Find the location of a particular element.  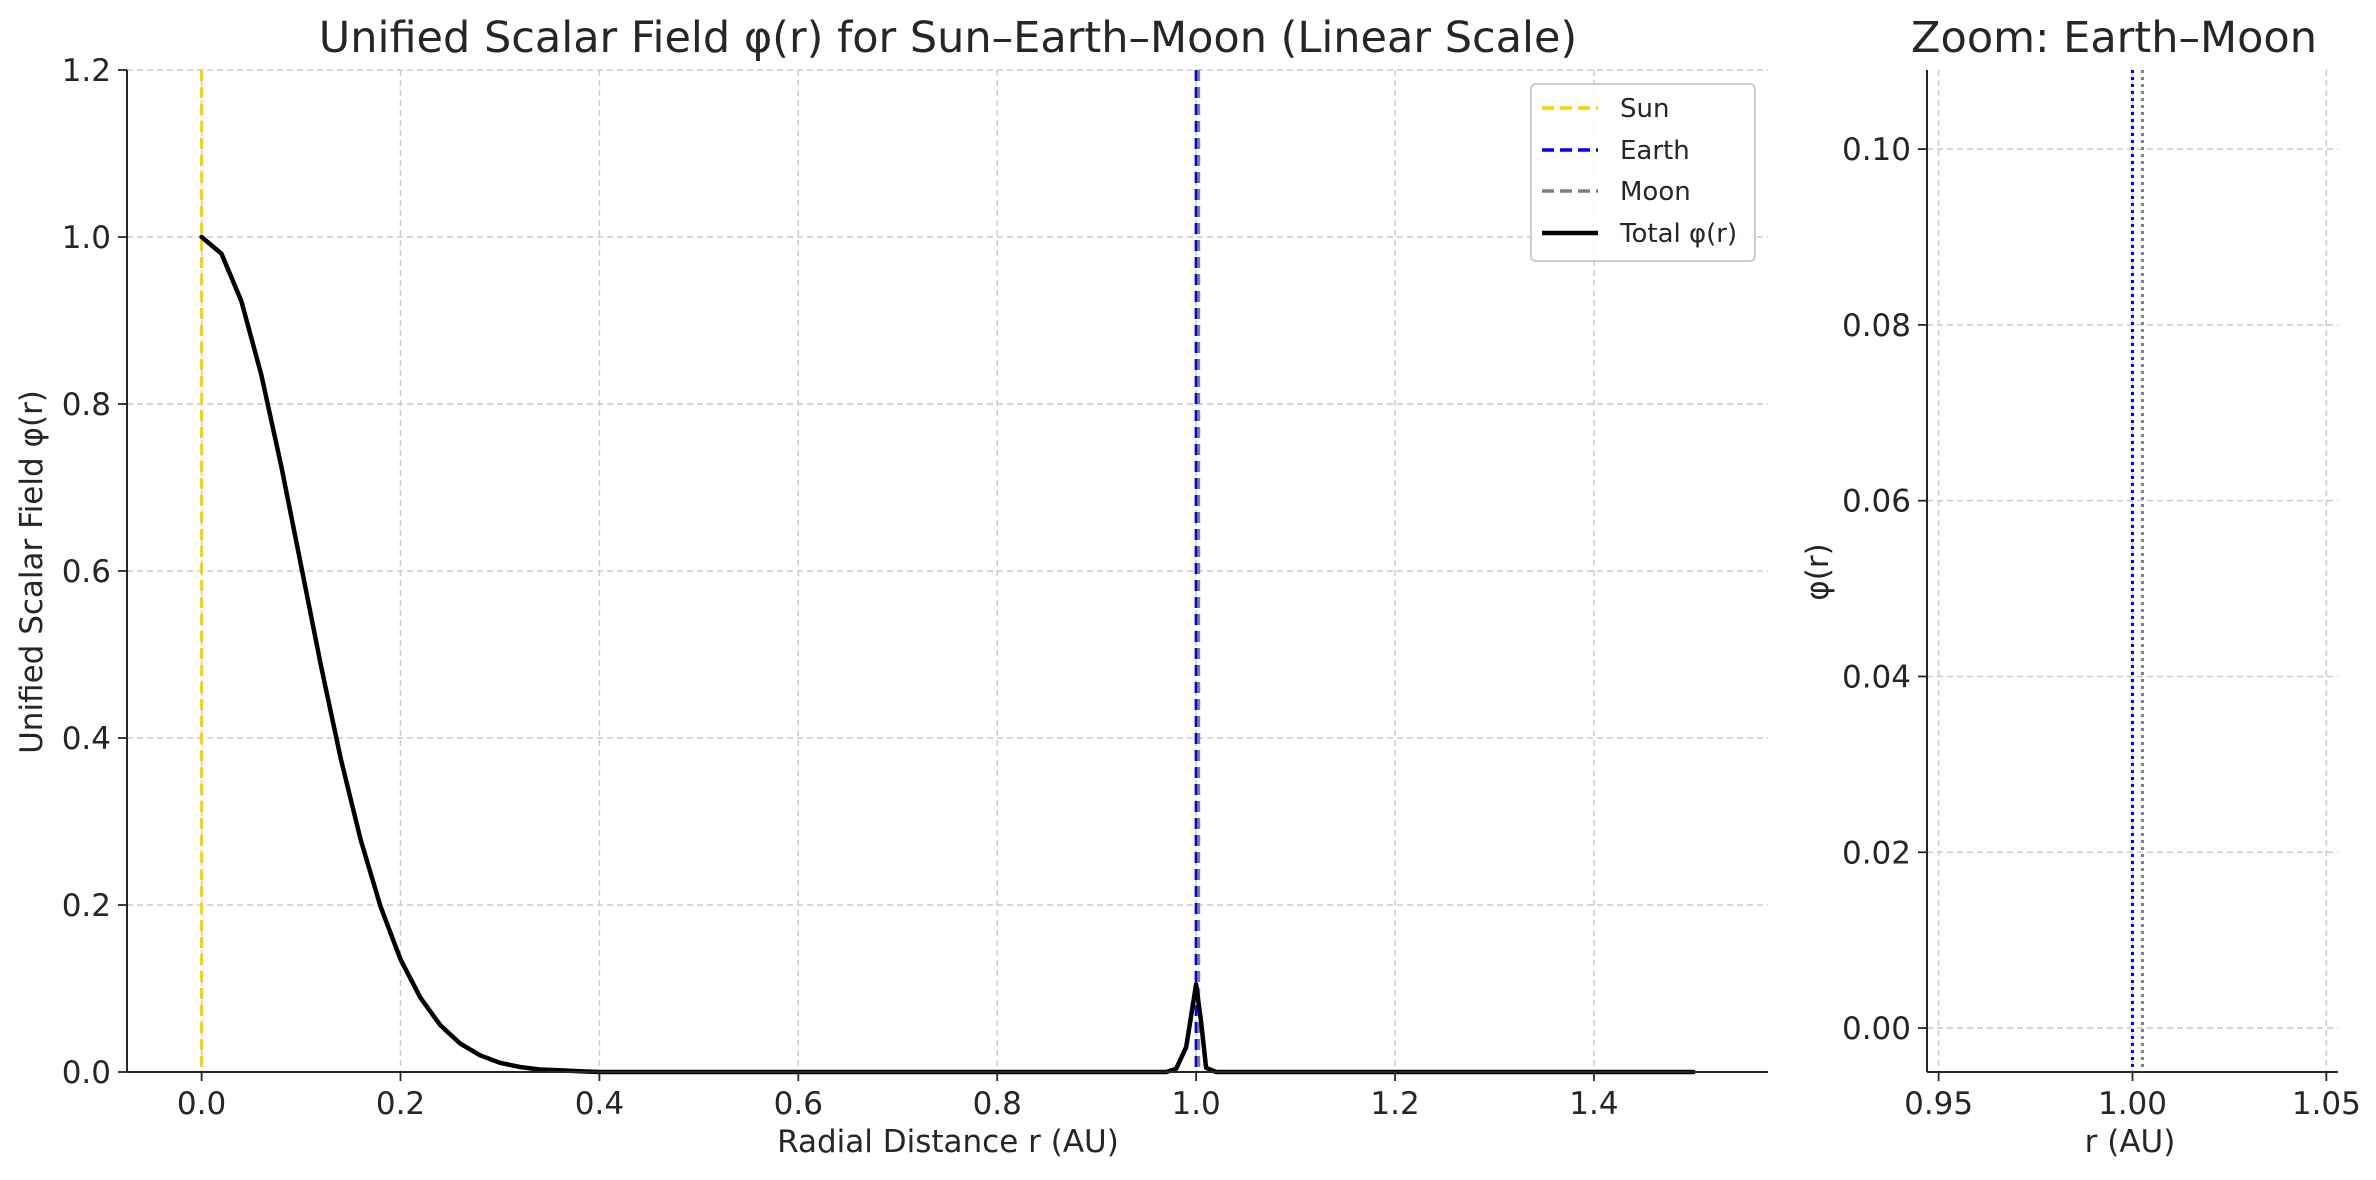

zoom-y-axis-label: φ(r) is located at coordinates (1818, 571).